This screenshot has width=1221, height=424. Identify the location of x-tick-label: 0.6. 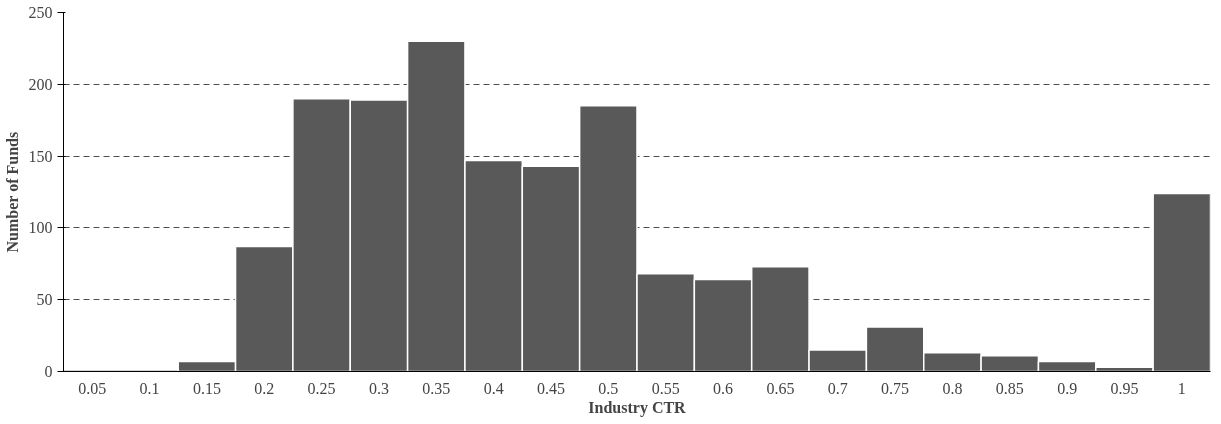
(723, 388).